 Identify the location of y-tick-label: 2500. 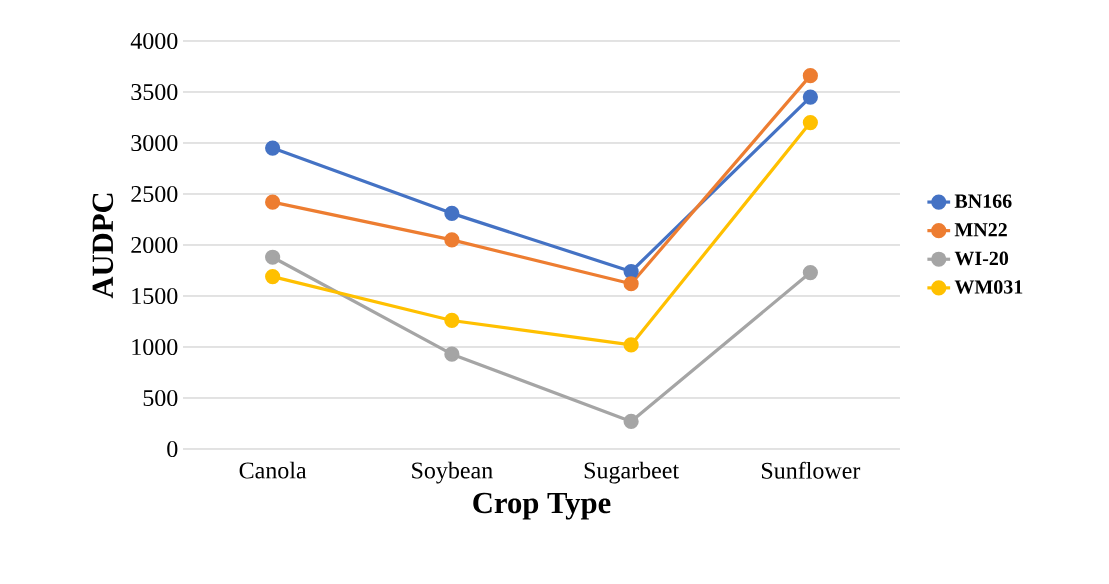
(154, 194).